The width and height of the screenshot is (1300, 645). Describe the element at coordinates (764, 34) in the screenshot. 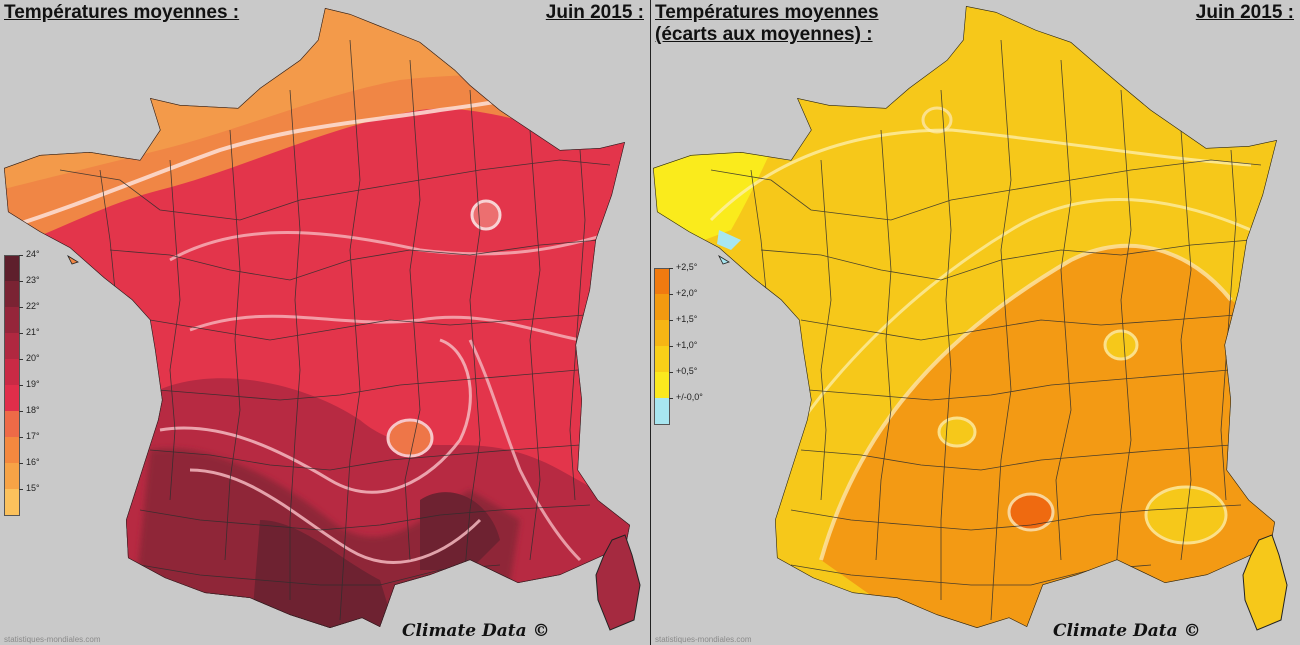

I see `map-title-line2: (écarts aux moyennes) :` at that location.